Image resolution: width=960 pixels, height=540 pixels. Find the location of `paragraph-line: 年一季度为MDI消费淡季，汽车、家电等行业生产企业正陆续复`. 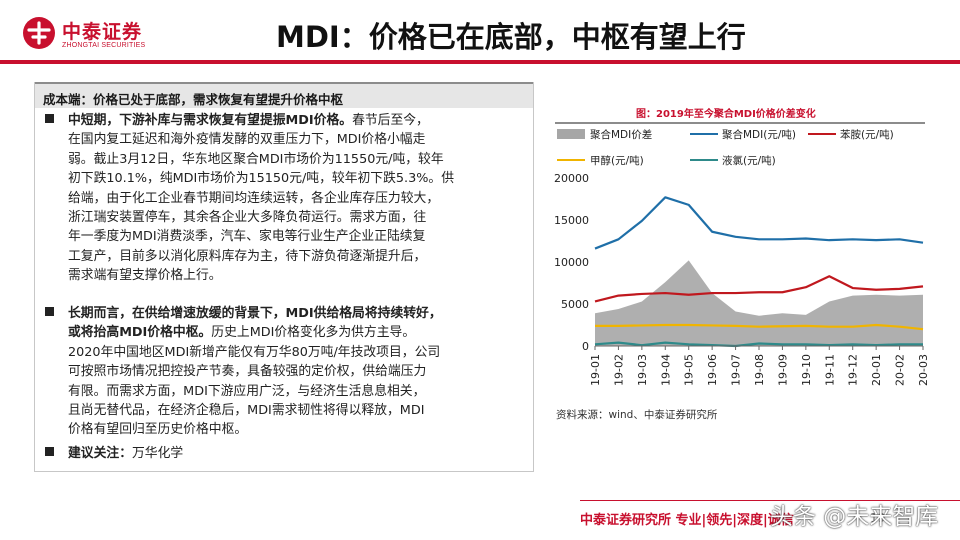

paragraph-line: 年一季度为MDI消费淡季，汽车、家电等行业生产企业正陆续复 is located at coordinates (247, 237).